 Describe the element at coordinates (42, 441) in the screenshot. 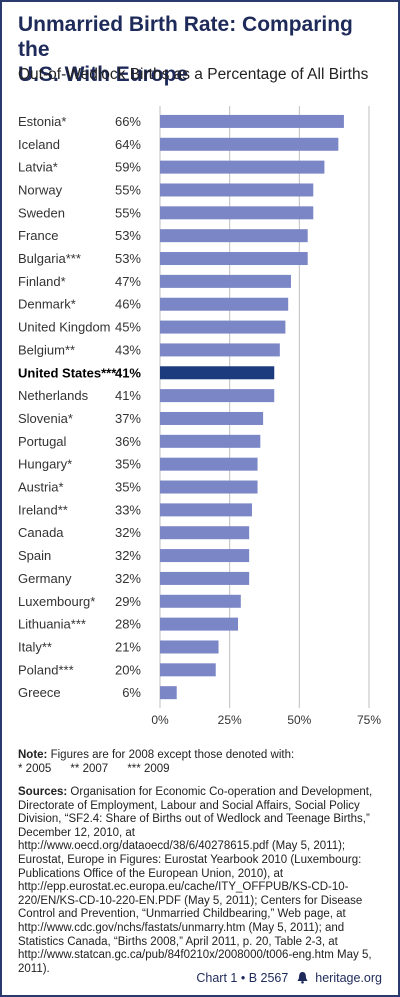

I see `category-label: Portugal` at that location.